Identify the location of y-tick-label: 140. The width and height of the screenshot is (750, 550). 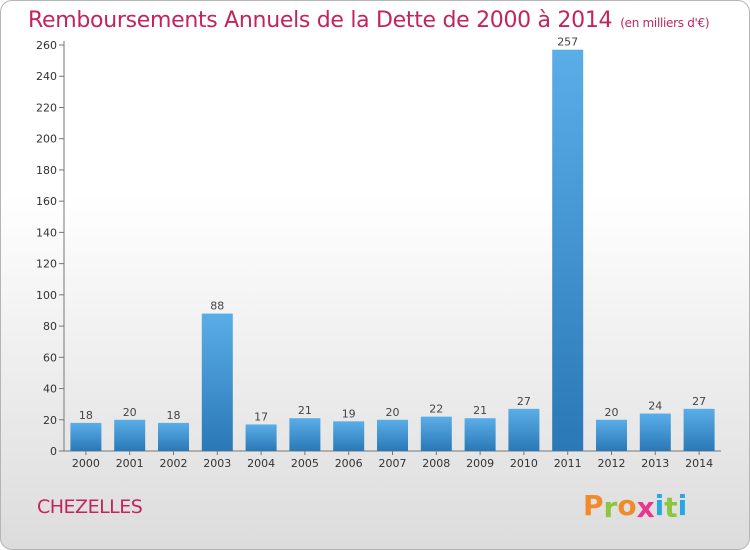
(46, 232).